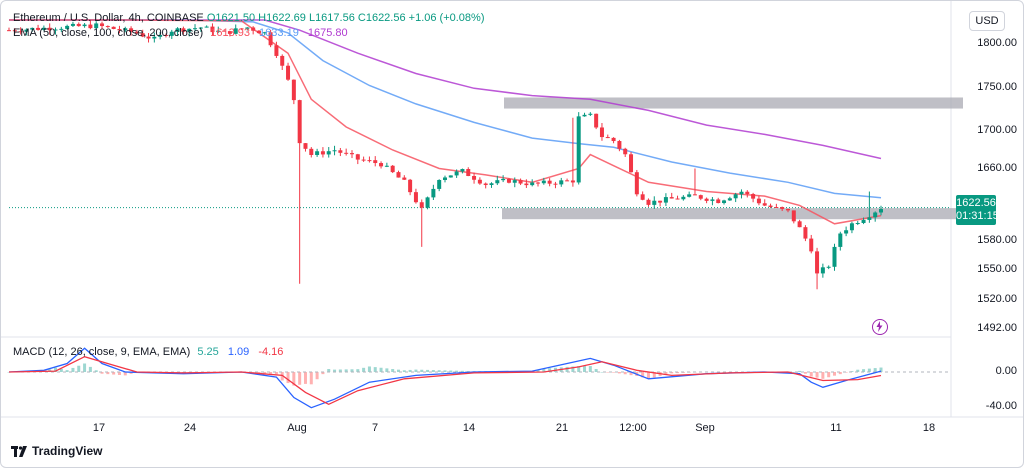 This screenshot has height=468, width=1024. What do you see at coordinates (997, 328) in the screenshot?
I see `price-tick: 1492.00` at bounding box center [997, 328].